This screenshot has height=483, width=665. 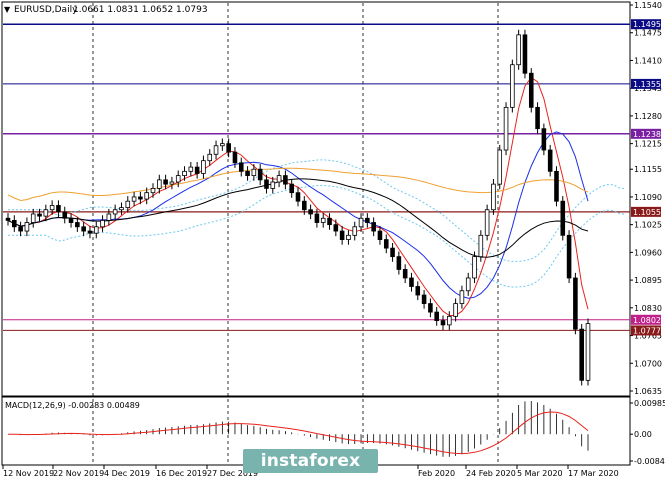 I want to click on collapse-arrow-icon: ▼, so click(x=7, y=9).